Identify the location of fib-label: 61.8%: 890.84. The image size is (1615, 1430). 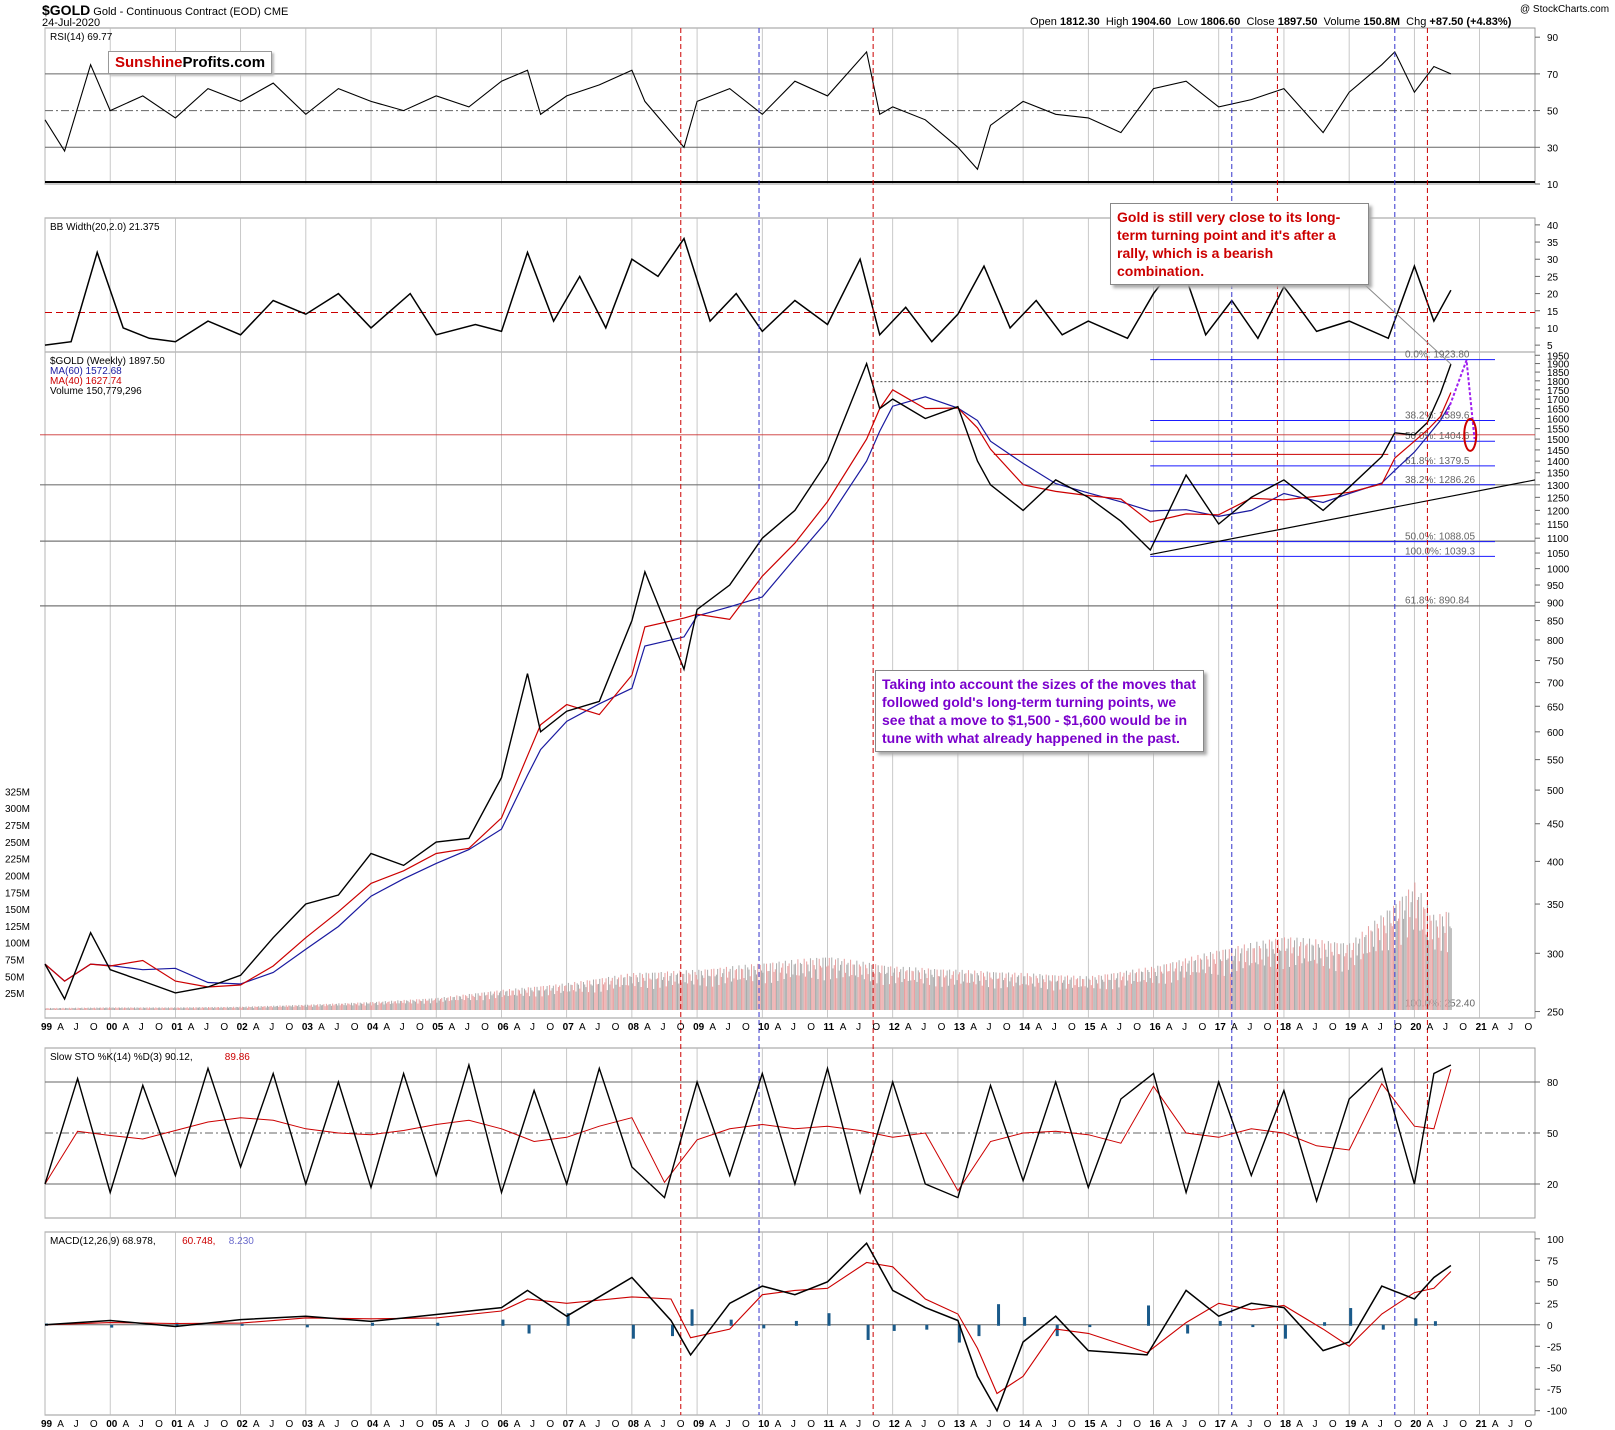
(1437, 601).